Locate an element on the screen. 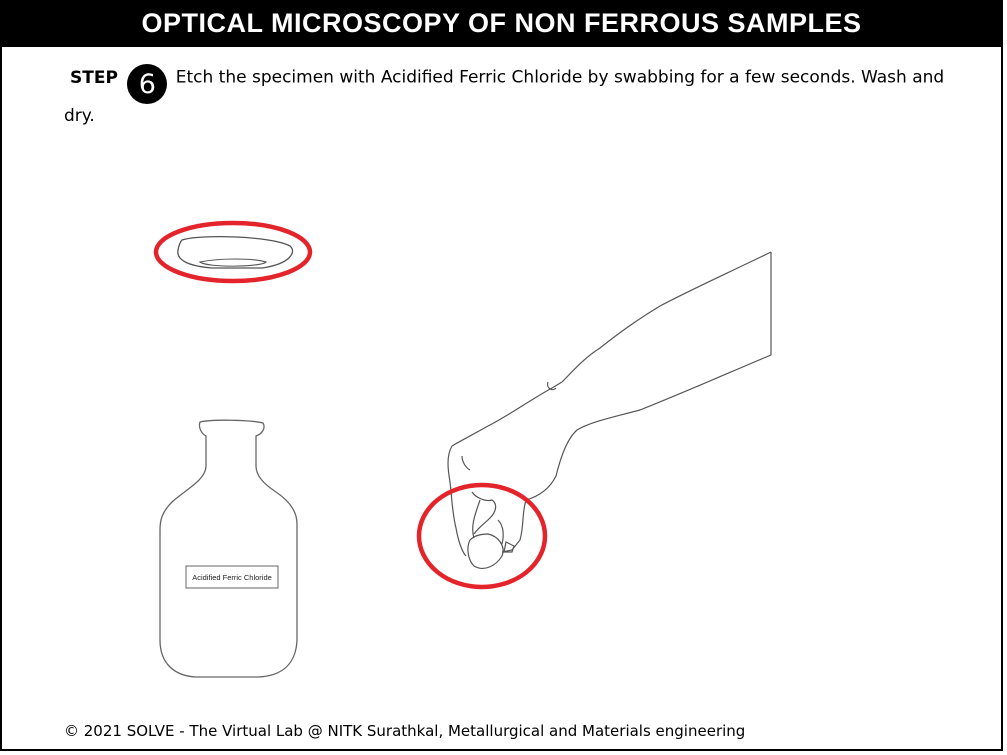 This screenshot has height=755, width=1007. dish-highlight-ring is located at coordinates (233, 252).